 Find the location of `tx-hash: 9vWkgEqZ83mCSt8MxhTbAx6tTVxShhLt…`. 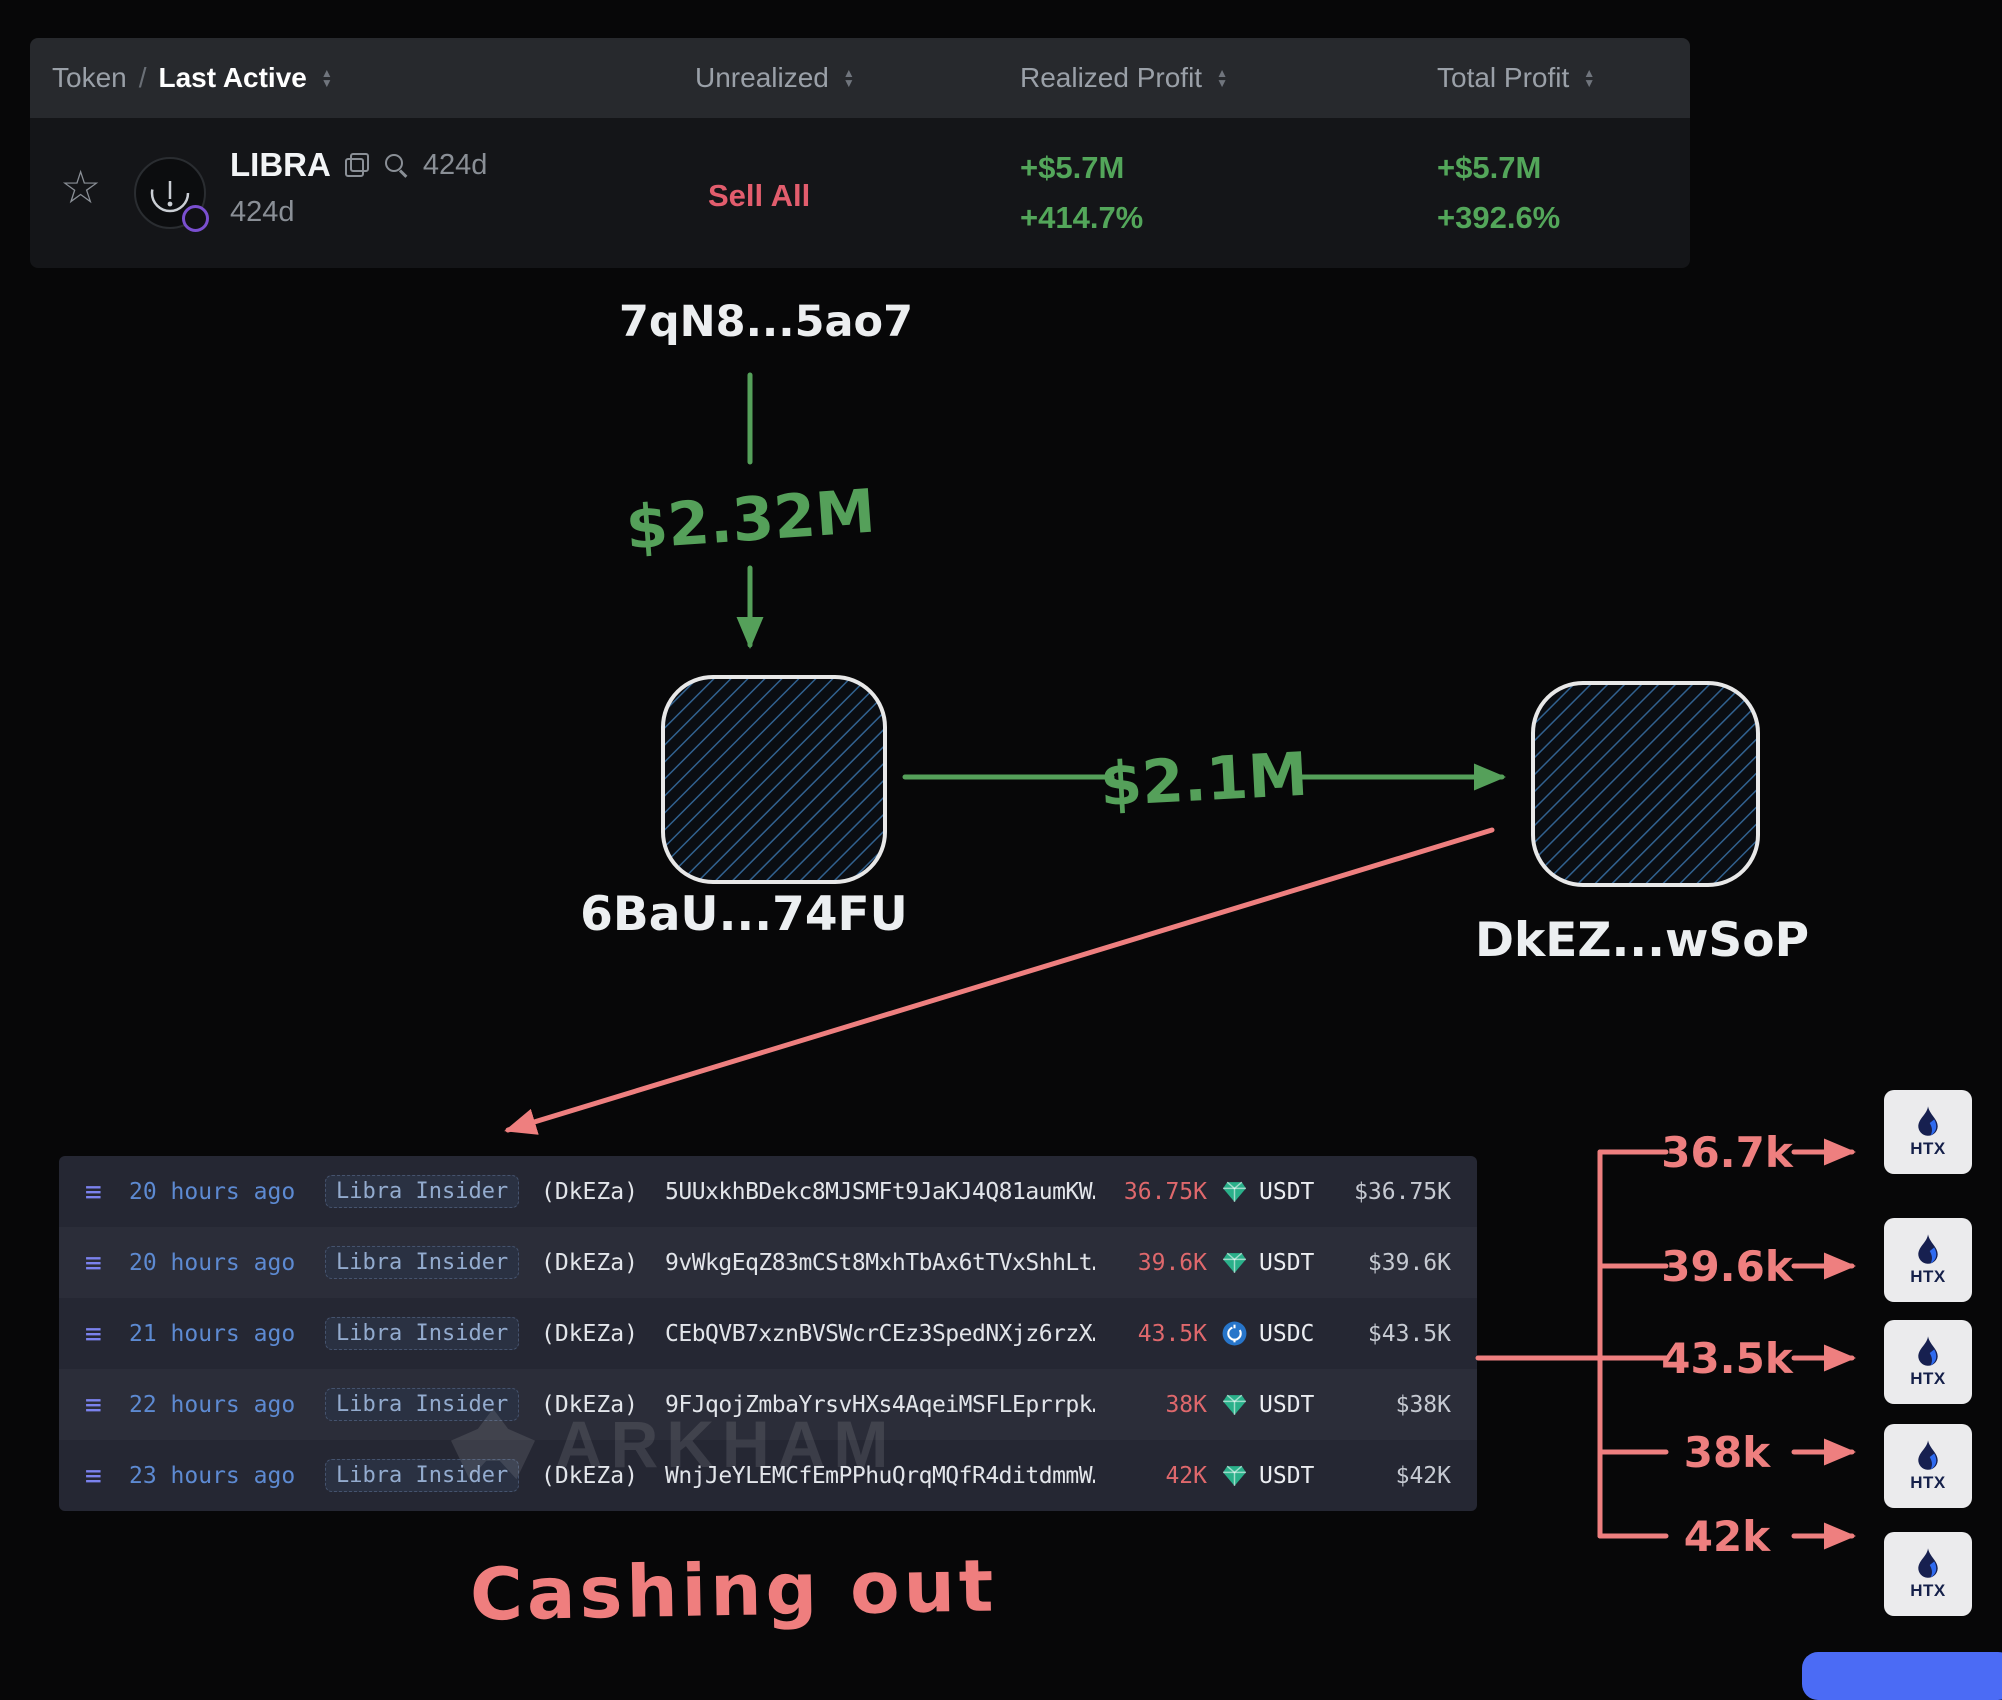

tx-hash: 9vWkgEqZ83mCSt8MxhTbAx6tTVxShhLt… is located at coordinates (880, 1262).